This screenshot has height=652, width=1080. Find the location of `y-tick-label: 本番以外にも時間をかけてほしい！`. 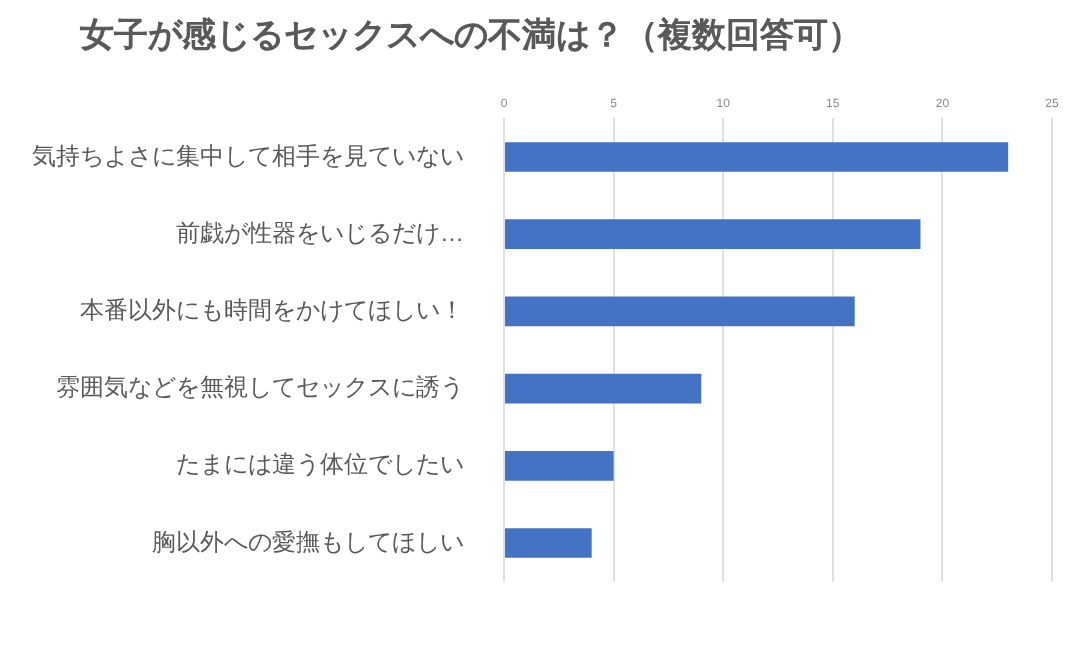

y-tick-label: 本番以外にも時間をかけてほしい！ is located at coordinates (272, 310).